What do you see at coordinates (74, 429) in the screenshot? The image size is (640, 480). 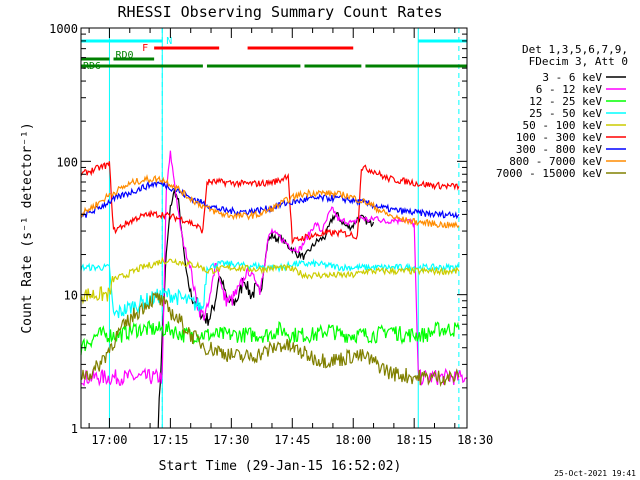 I see `y-tick-label: 1` at bounding box center [74, 429].